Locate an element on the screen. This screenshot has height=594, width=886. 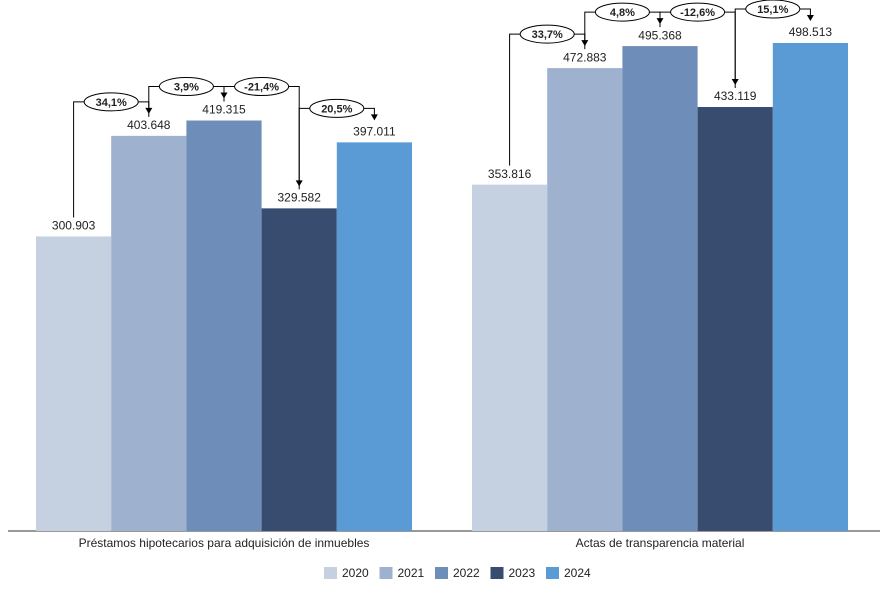
value-label: 300.903 is located at coordinates (74, 226).